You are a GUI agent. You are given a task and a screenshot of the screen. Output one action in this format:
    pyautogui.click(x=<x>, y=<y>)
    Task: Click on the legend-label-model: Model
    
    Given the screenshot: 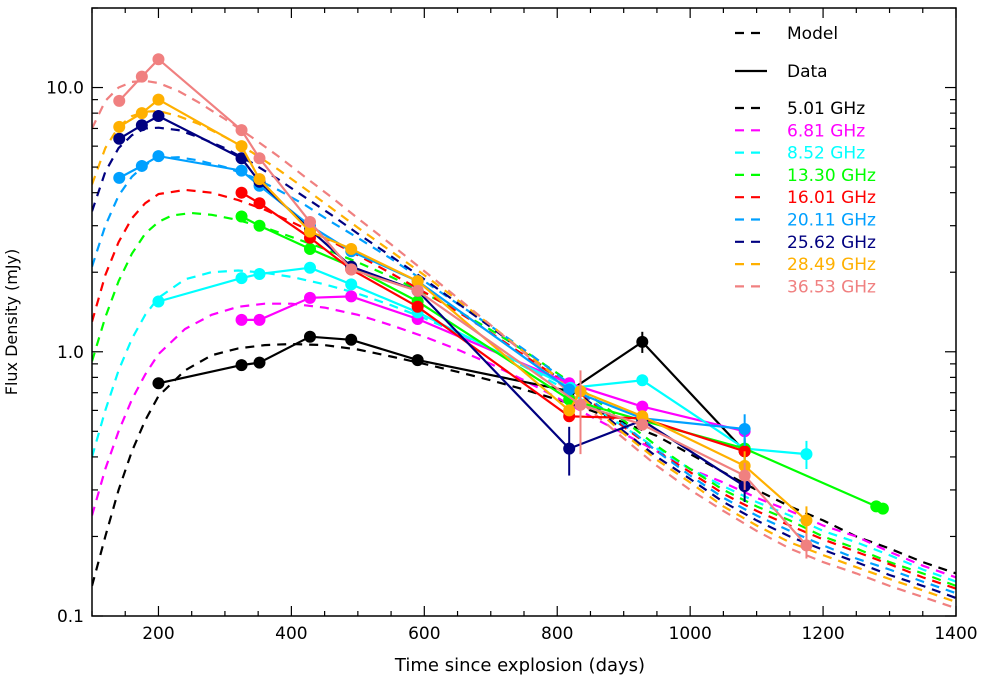 What is the action you would take?
    pyautogui.click(x=812, y=34)
    